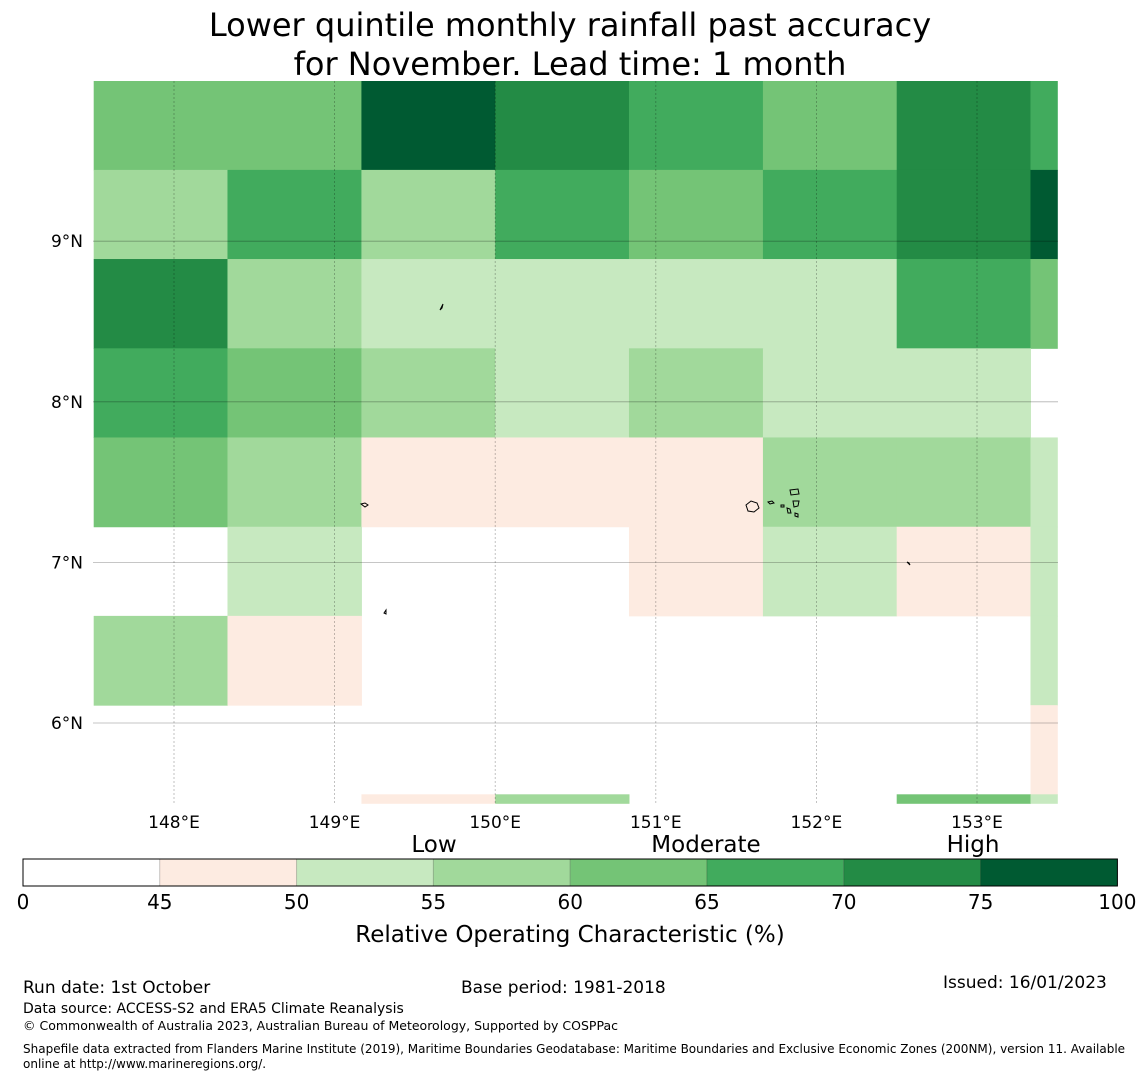 The image size is (1140, 1080). I want to click on lon-tick-label: 149°E, so click(335, 823).